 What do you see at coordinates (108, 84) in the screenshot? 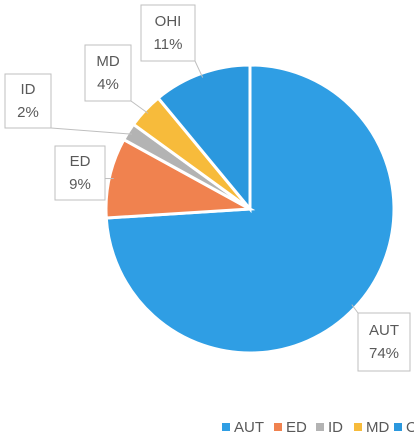
I see `label-value: 4%` at bounding box center [108, 84].